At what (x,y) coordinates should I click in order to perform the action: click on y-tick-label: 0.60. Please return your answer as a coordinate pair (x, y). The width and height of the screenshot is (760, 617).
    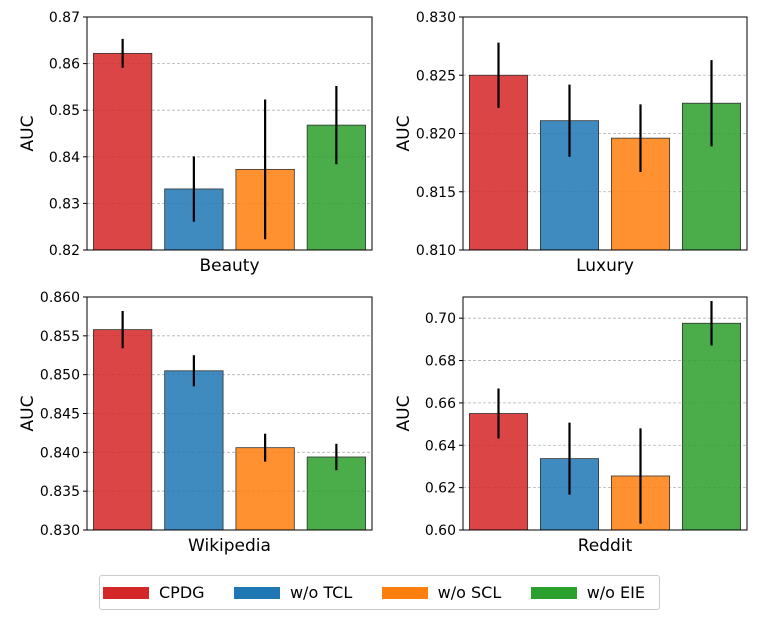
    Looking at the image, I should click on (440, 531).